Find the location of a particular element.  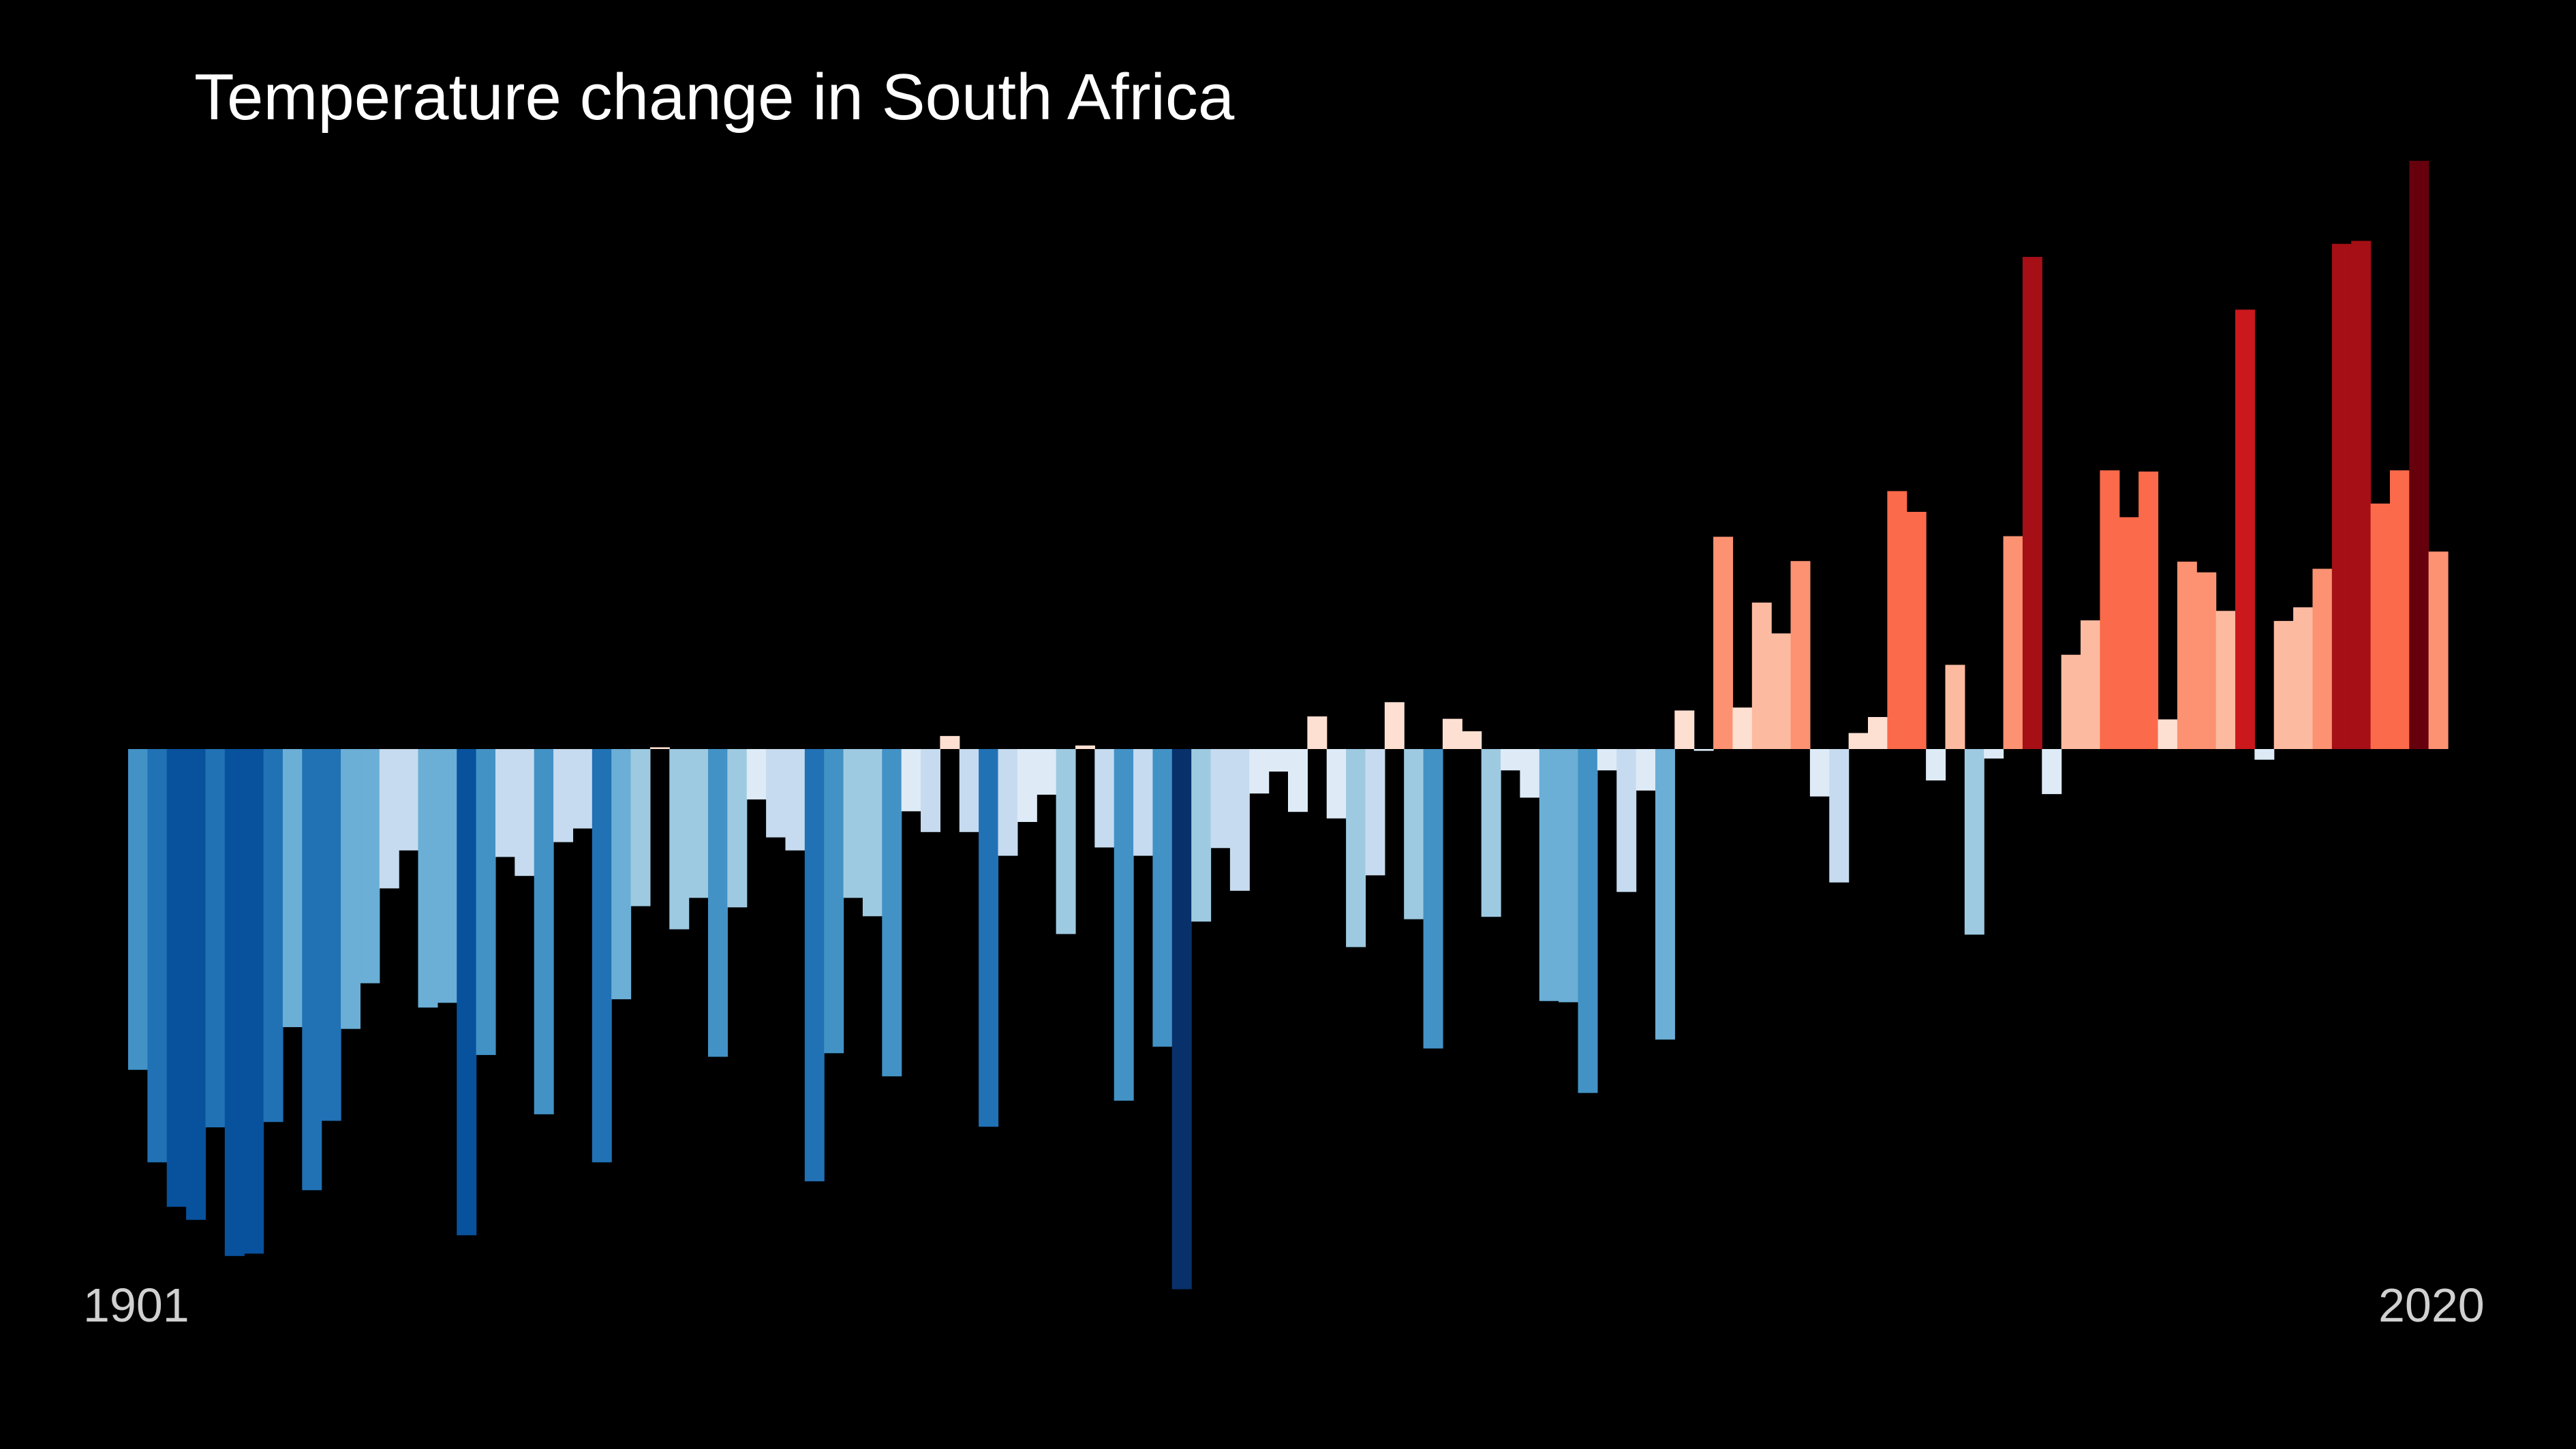

bar-2013 is located at coordinates (2303, 678).